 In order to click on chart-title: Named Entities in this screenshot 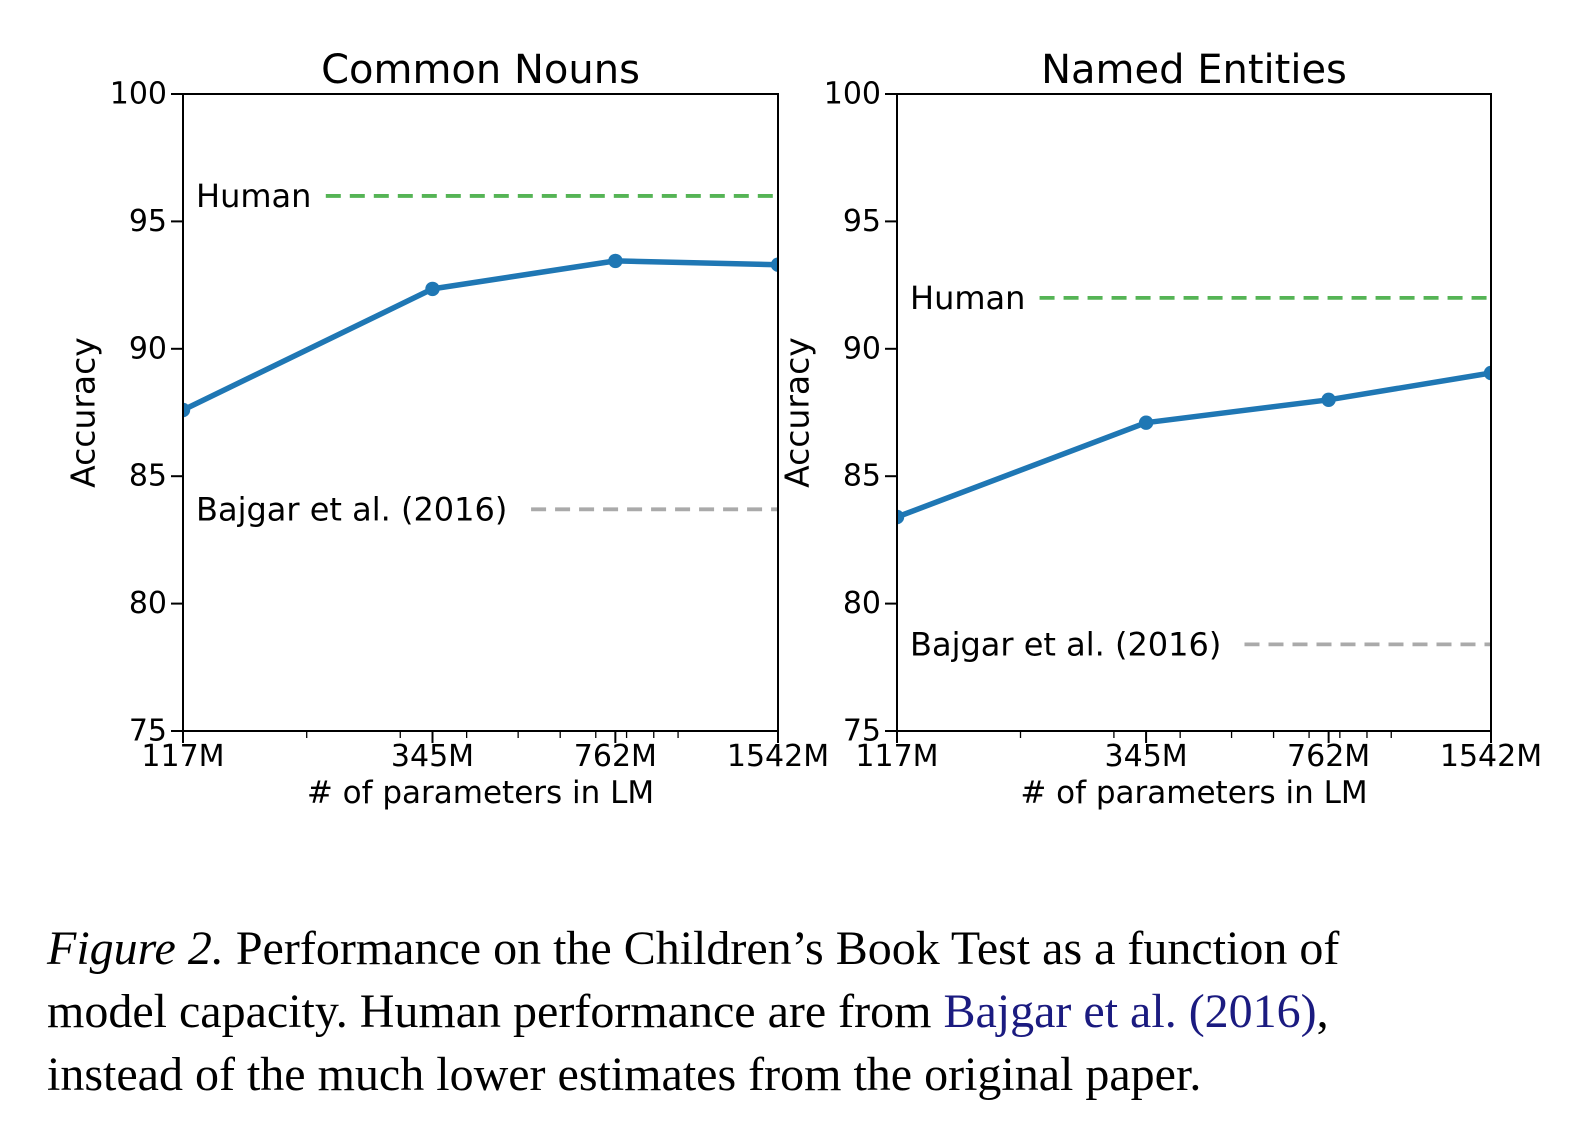, I will do `click(1194, 70)`.